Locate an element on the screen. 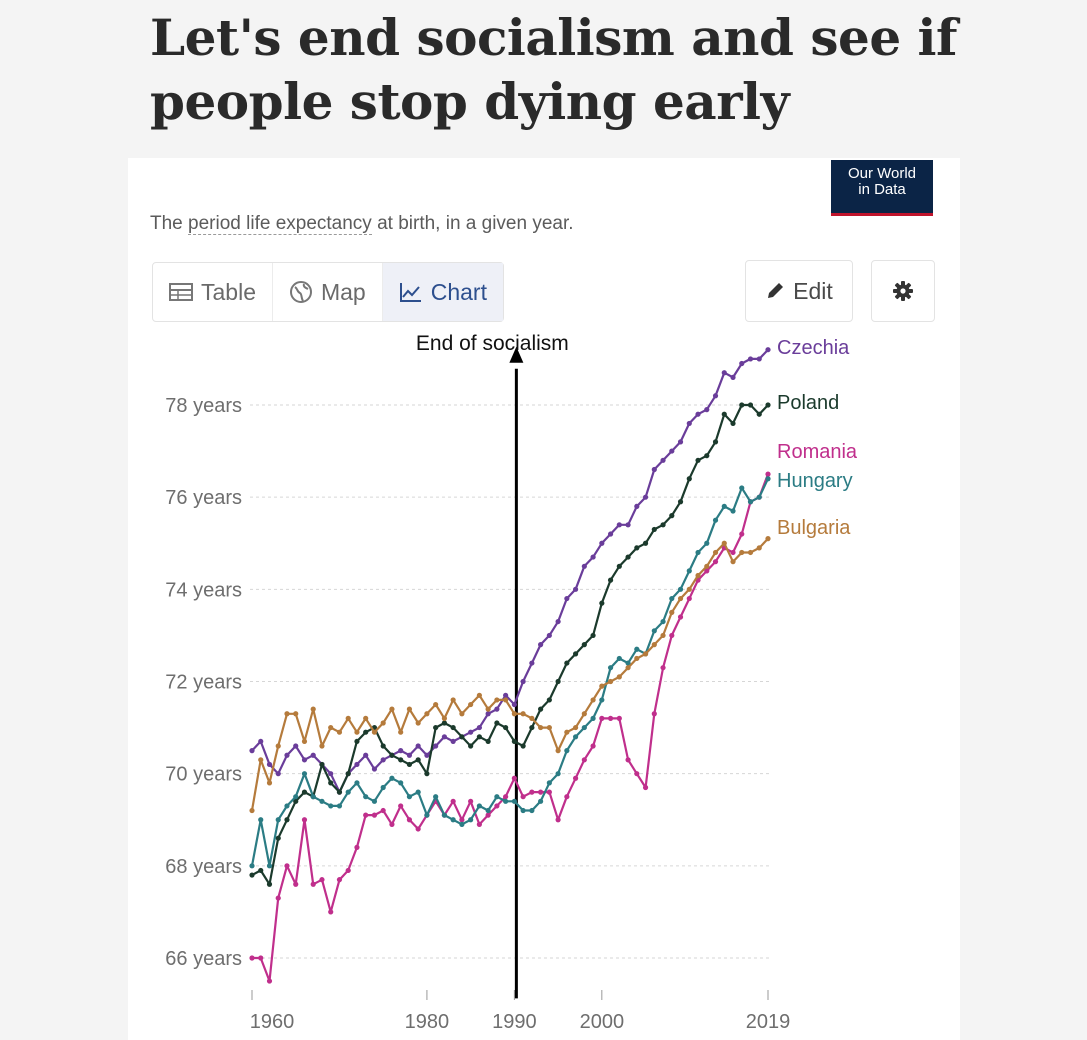 This screenshot has width=1087, height=1040. pencil-icon is located at coordinates (776, 290).